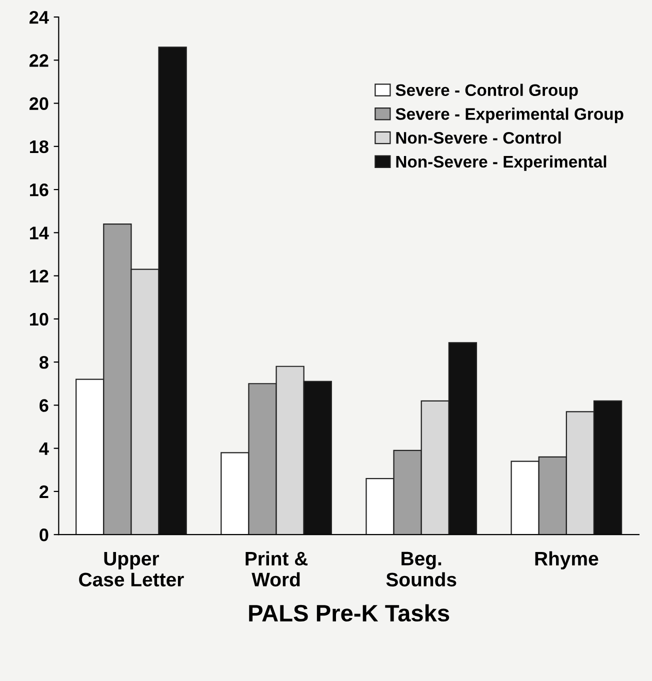 The height and width of the screenshot is (681, 652). I want to click on x-tick-label: Upper Case Letter, so click(131, 569).